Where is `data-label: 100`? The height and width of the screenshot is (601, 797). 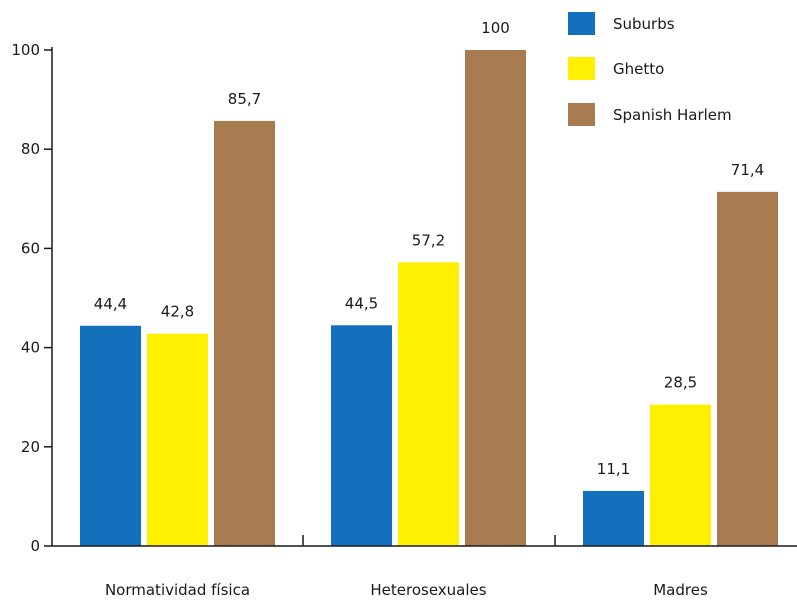
data-label: 100 is located at coordinates (495, 28).